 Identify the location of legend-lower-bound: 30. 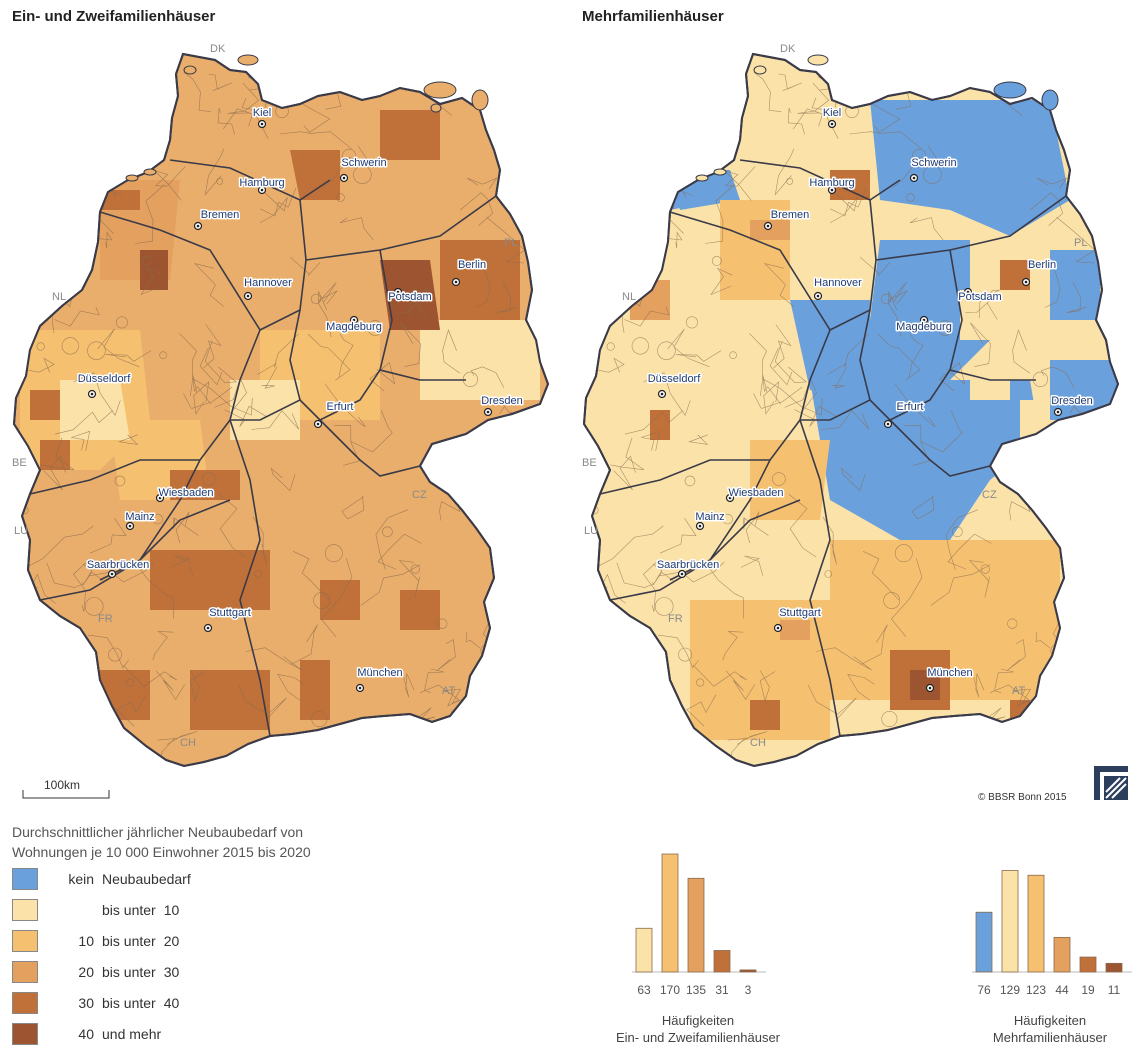
(86, 1003).